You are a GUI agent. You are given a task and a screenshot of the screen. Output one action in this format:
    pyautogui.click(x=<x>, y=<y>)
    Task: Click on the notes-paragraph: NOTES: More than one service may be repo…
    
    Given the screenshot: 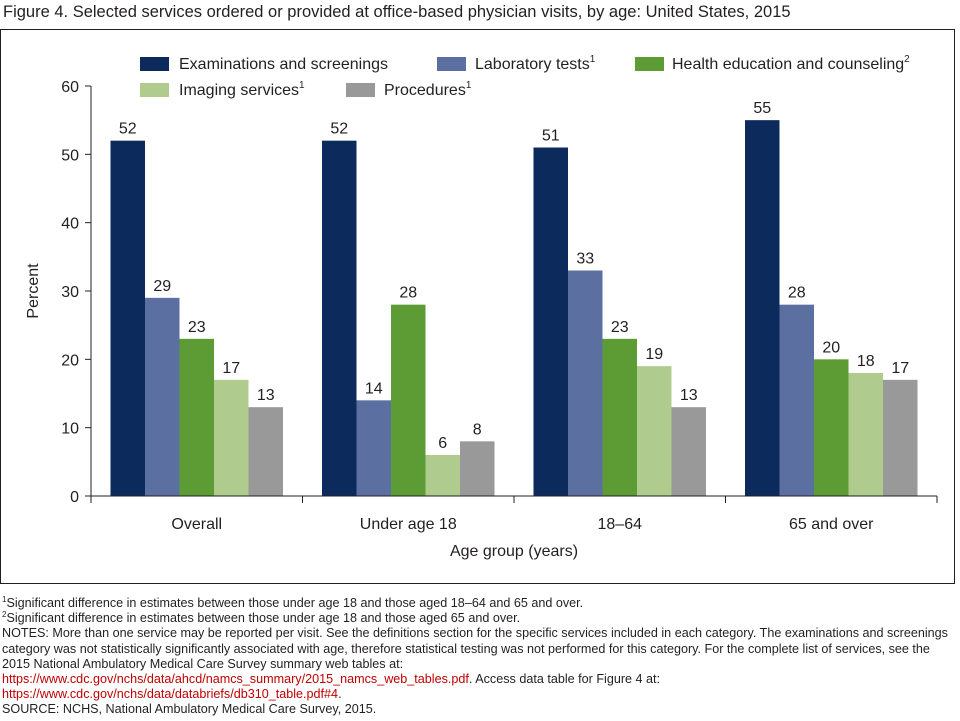 What is the action you would take?
    pyautogui.click(x=477, y=664)
    